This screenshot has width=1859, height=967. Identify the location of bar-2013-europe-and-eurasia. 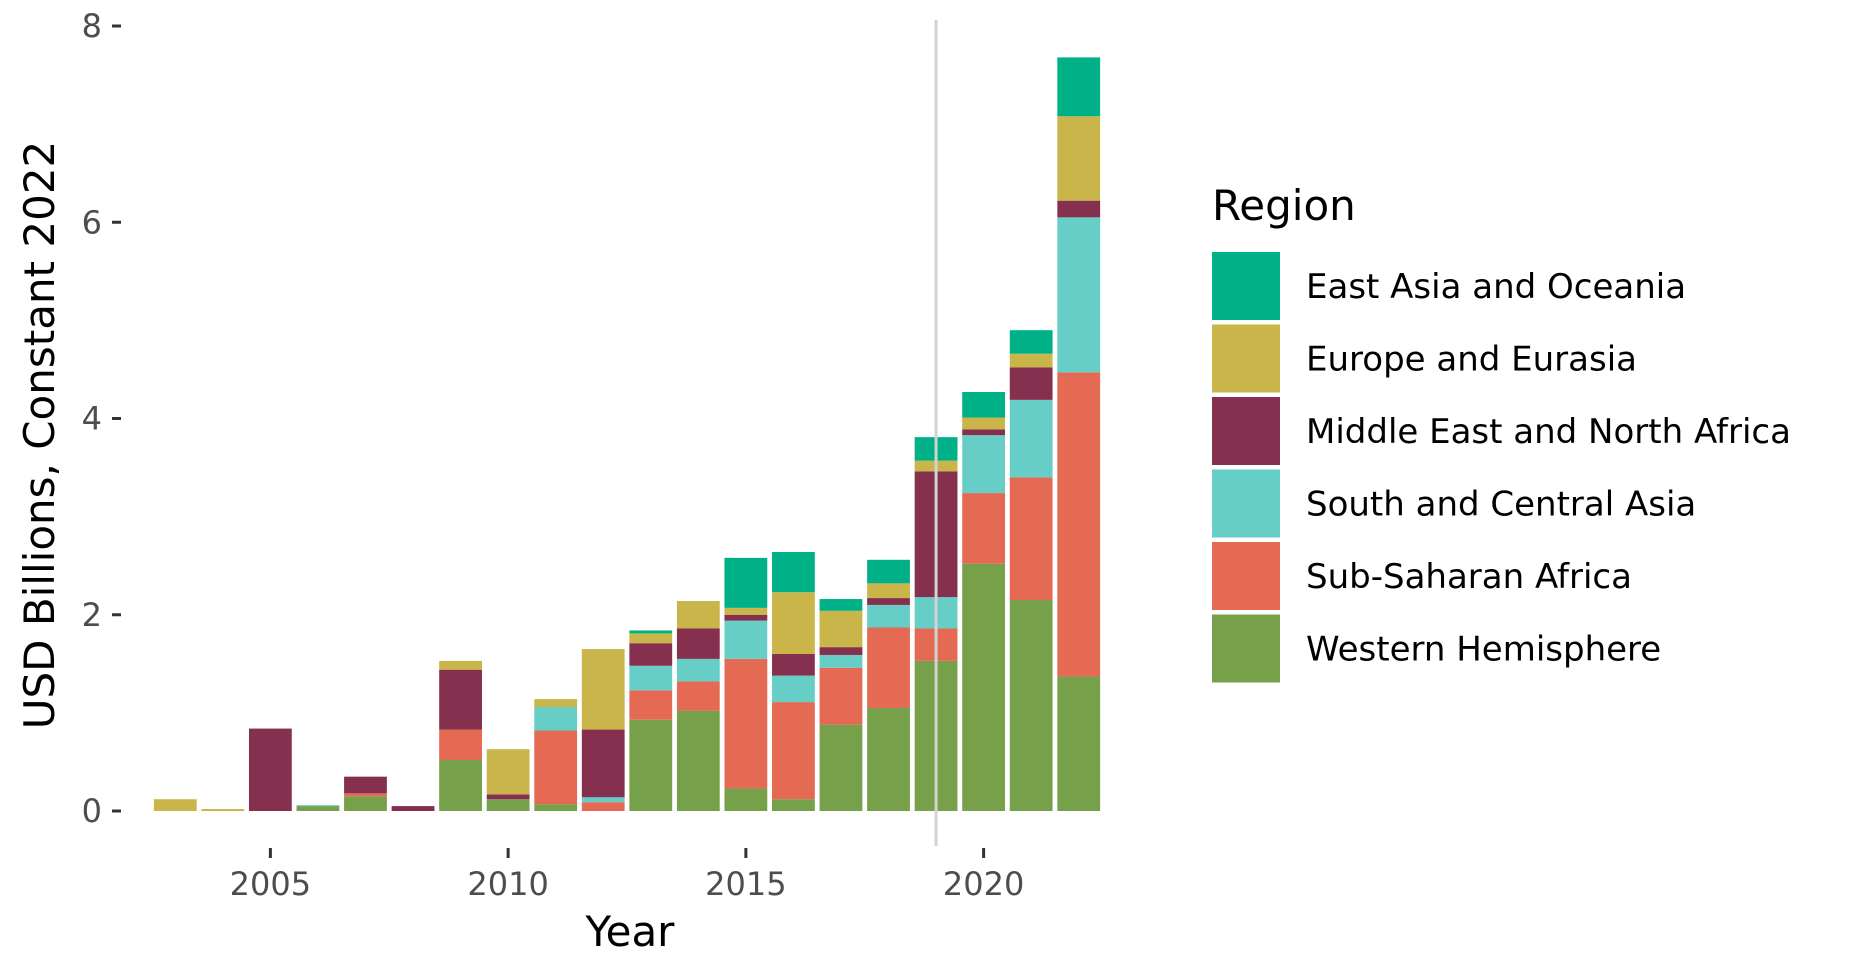
(651, 638).